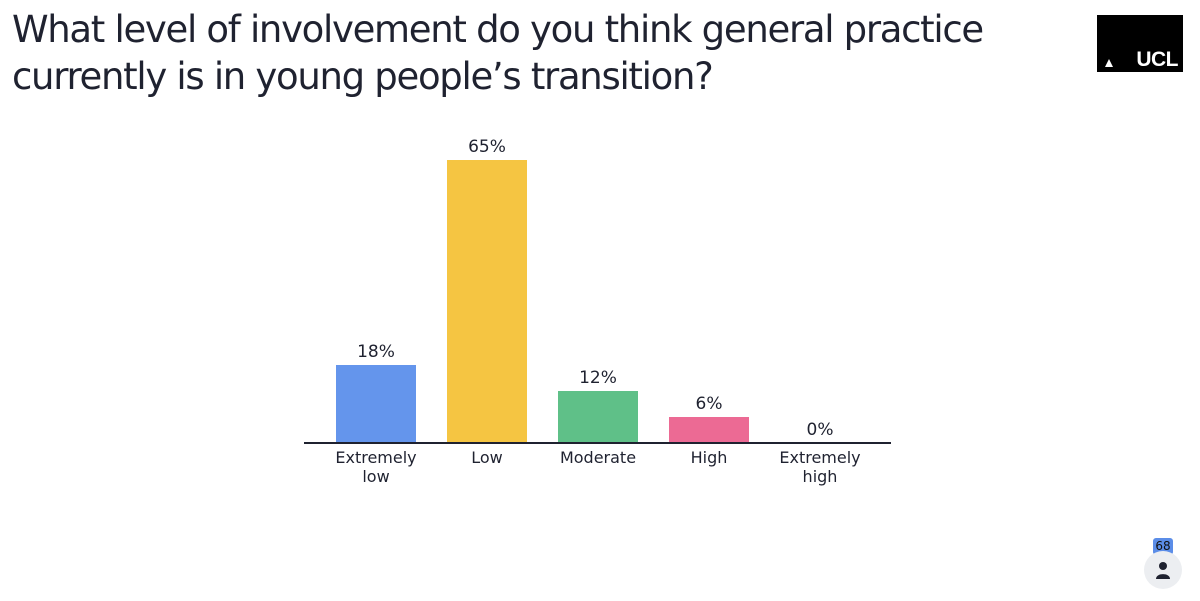 This screenshot has width=1200, height=601. What do you see at coordinates (487, 147) in the screenshot?
I see `data-label-1: 65%` at bounding box center [487, 147].